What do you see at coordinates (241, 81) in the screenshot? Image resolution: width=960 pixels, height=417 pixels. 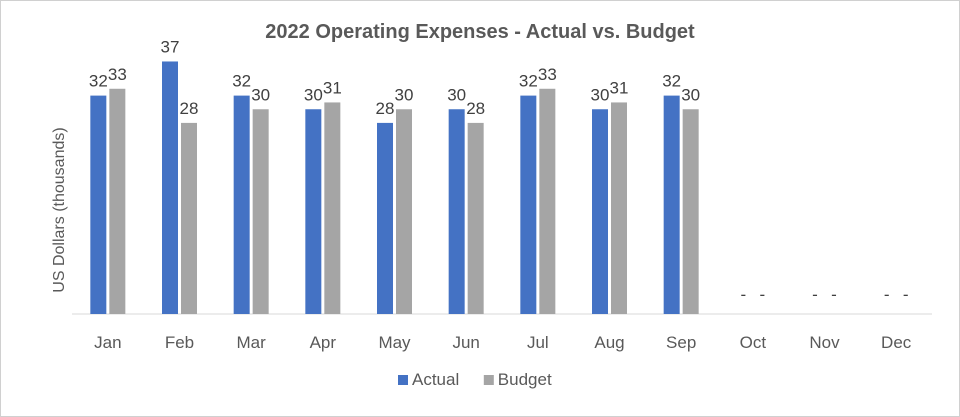 I see `data-label-actual-mar: 32` at bounding box center [241, 81].